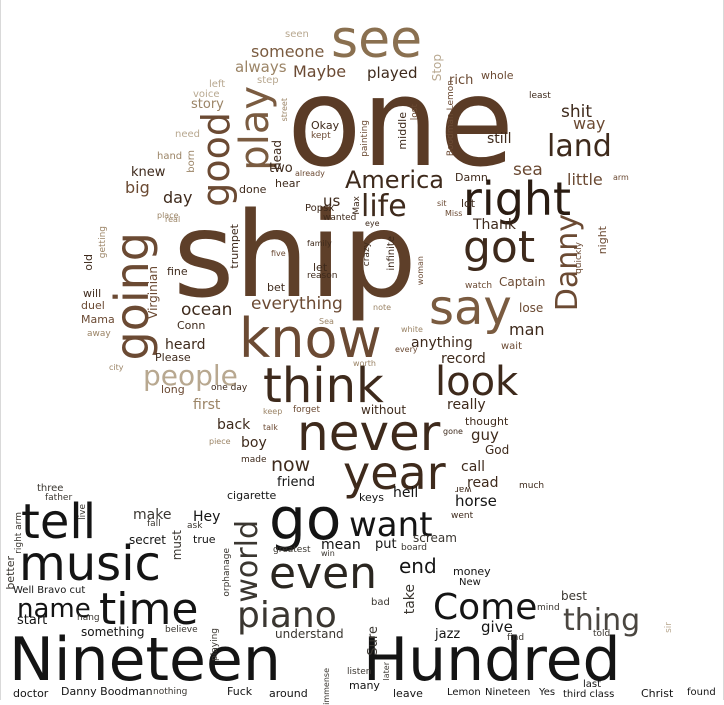 The image size is (724, 705). What do you see at coordinates (592, 684) in the screenshot?
I see `word-last: last` at bounding box center [592, 684].